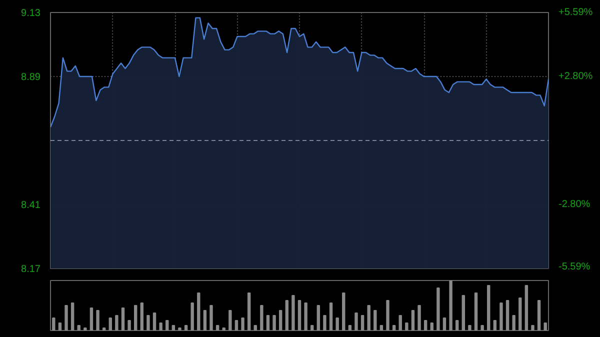  I want to click on y-tick-label: 8.17, so click(31, 269).